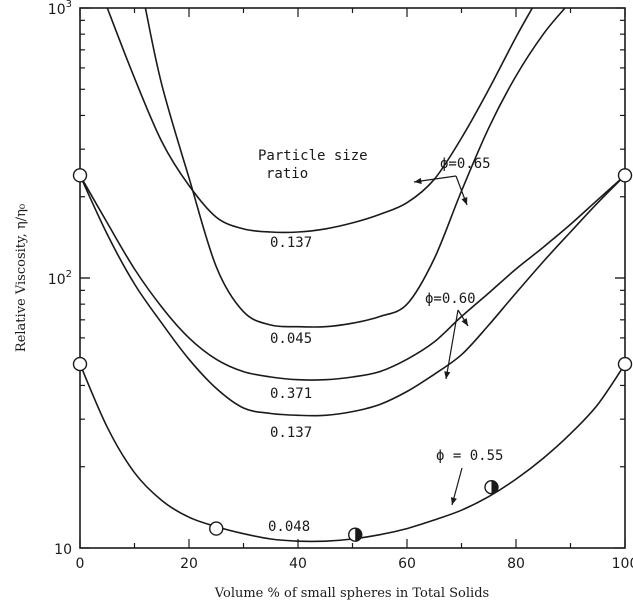 Image resolution: width=633 pixels, height=606 pixels. Describe the element at coordinates (453, 501) in the screenshot. I see `phi-055-arrow-head` at that location.